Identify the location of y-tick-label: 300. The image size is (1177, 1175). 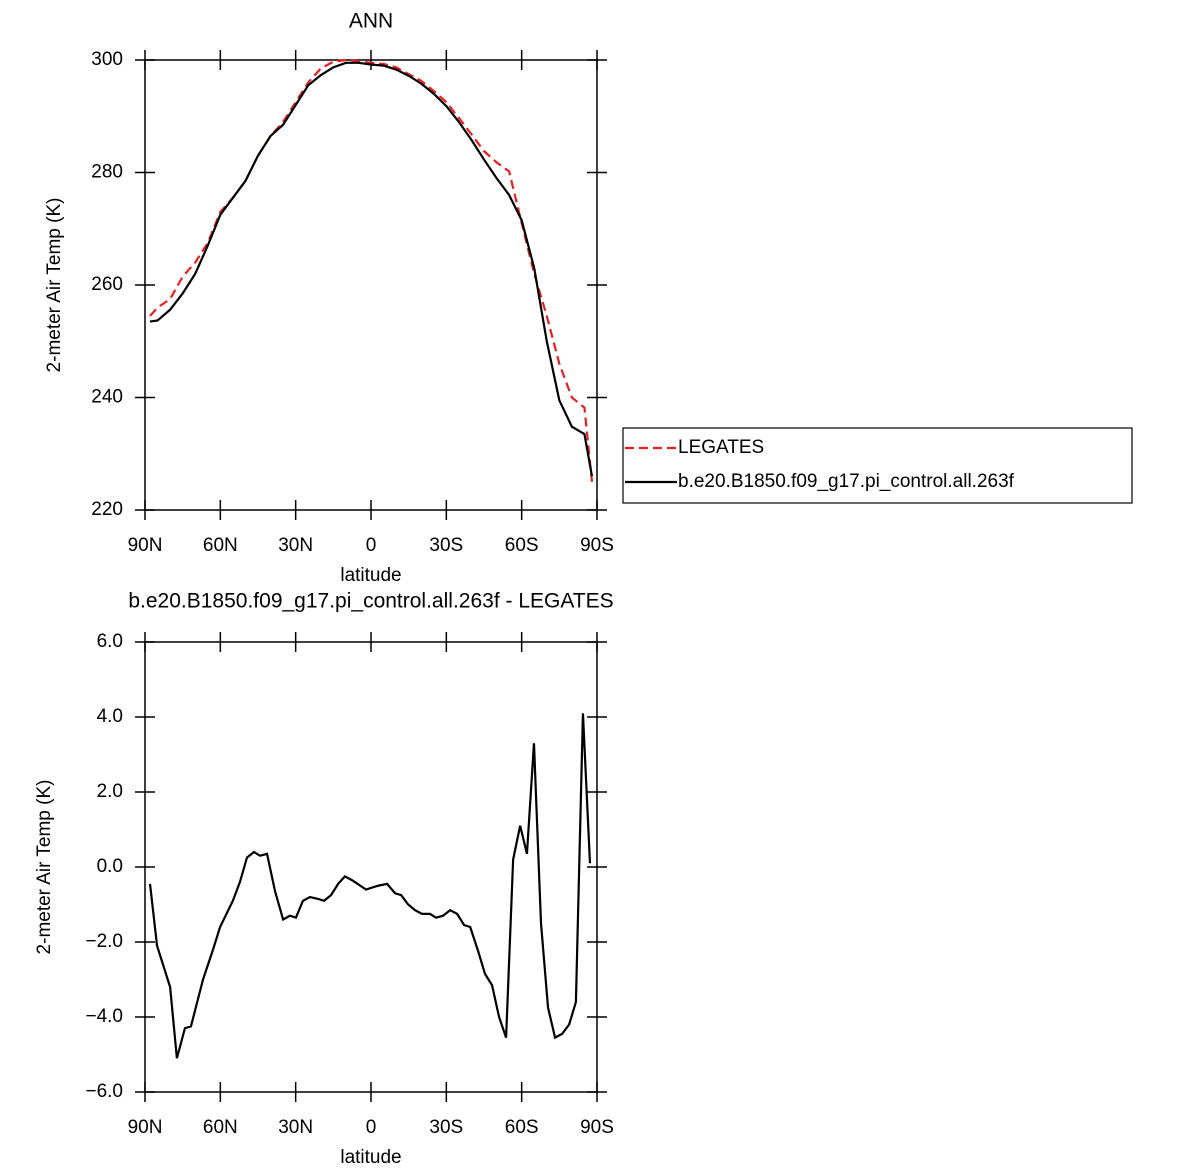
(107, 59).